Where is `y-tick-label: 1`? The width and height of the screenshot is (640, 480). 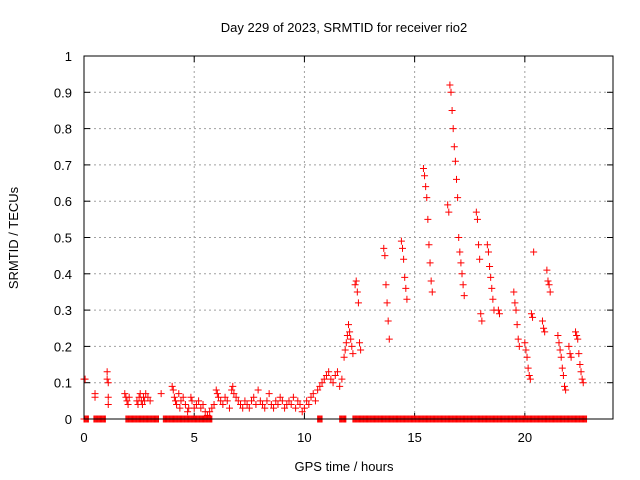 y-tick-label: 1 is located at coordinates (68, 56).